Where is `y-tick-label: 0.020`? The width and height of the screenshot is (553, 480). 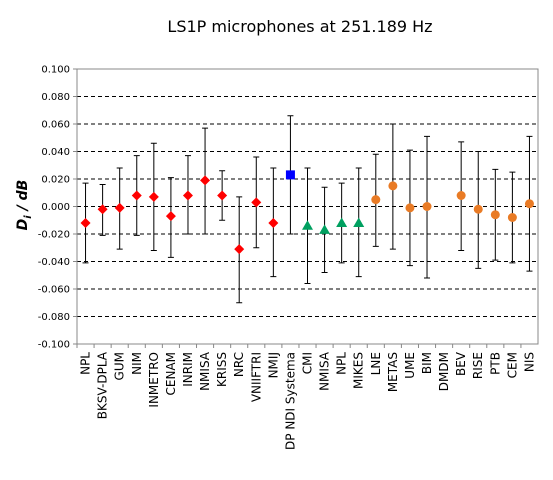
y-tick-label: 0.020 is located at coordinates (55, 180).